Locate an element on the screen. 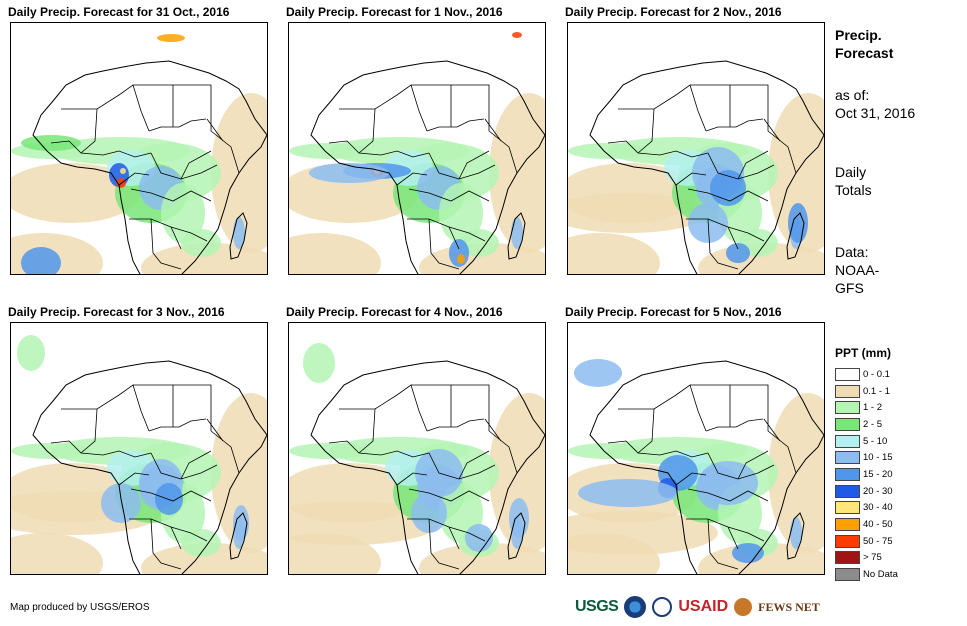  partner-logos: USGS USAID FEWS NET is located at coordinates (697, 607).